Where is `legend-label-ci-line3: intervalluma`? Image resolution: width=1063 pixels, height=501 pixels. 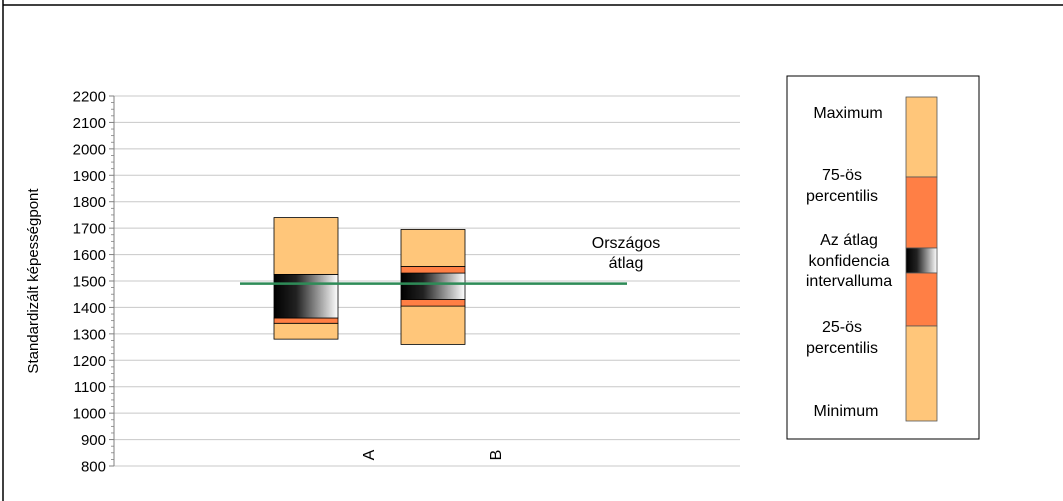
legend-label-ci-line3: intervalluma is located at coordinates (849, 281).